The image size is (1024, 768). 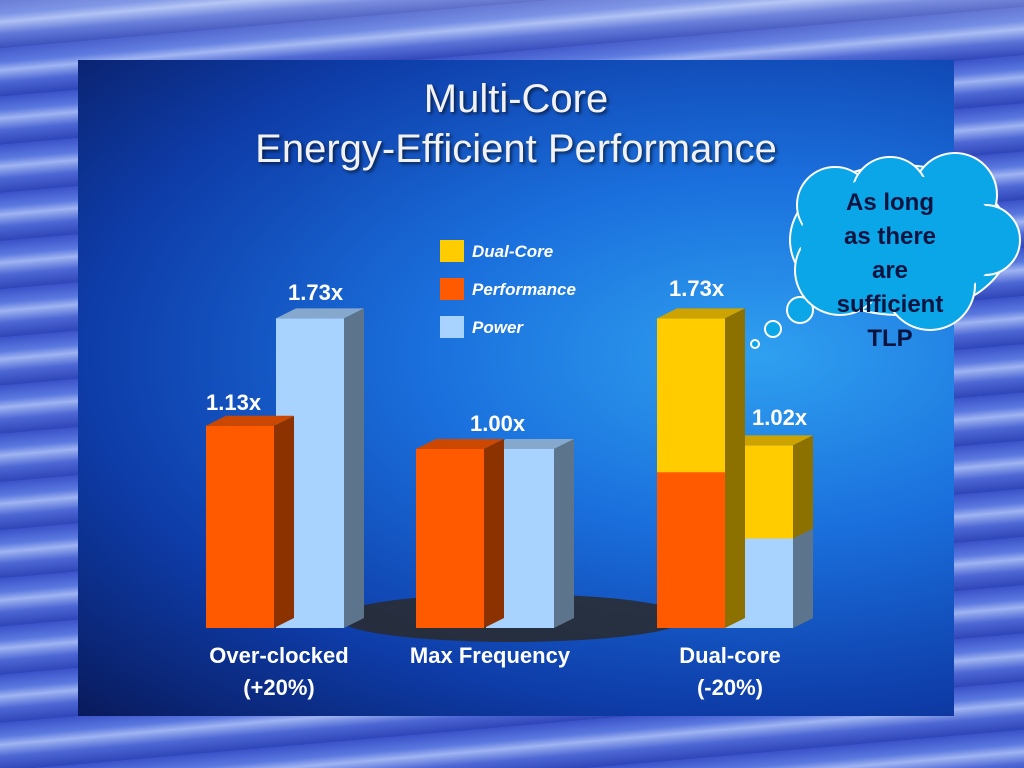 What do you see at coordinates (516, 99) in the screenshot?
I see `slide-title-line-1: Multi-Core` at bounding box center [516, 99].